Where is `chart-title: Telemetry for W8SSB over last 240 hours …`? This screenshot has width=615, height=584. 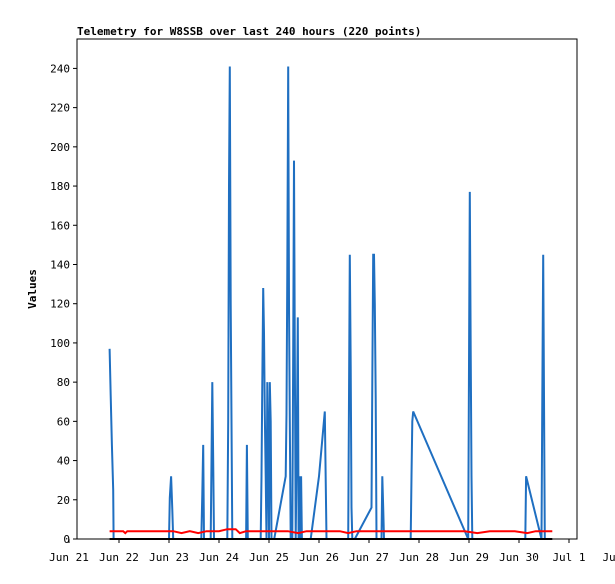 chart-title: Telemetry for W8SSB over last 240 hours … is located at coordinates (249, 31).